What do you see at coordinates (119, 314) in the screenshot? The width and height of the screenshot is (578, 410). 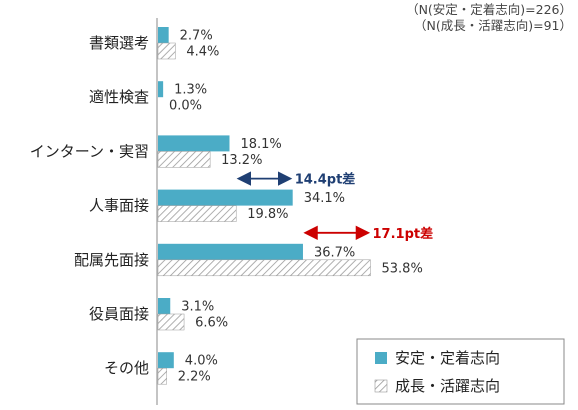 I see `category-label: 役員面接` at bounding box center [119, 314].